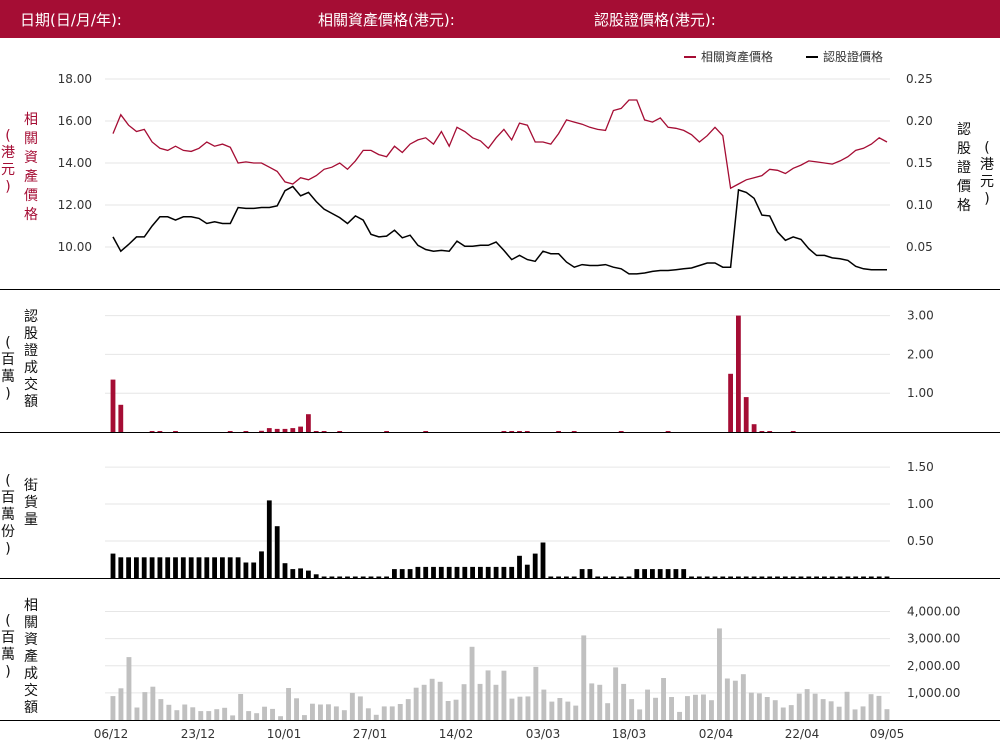 This screenshot has height=751, width=1000. Describe the element at coordinates (853, 56) in the screenshot. I see `legend-warrant-label: 認股證價格` at that location.